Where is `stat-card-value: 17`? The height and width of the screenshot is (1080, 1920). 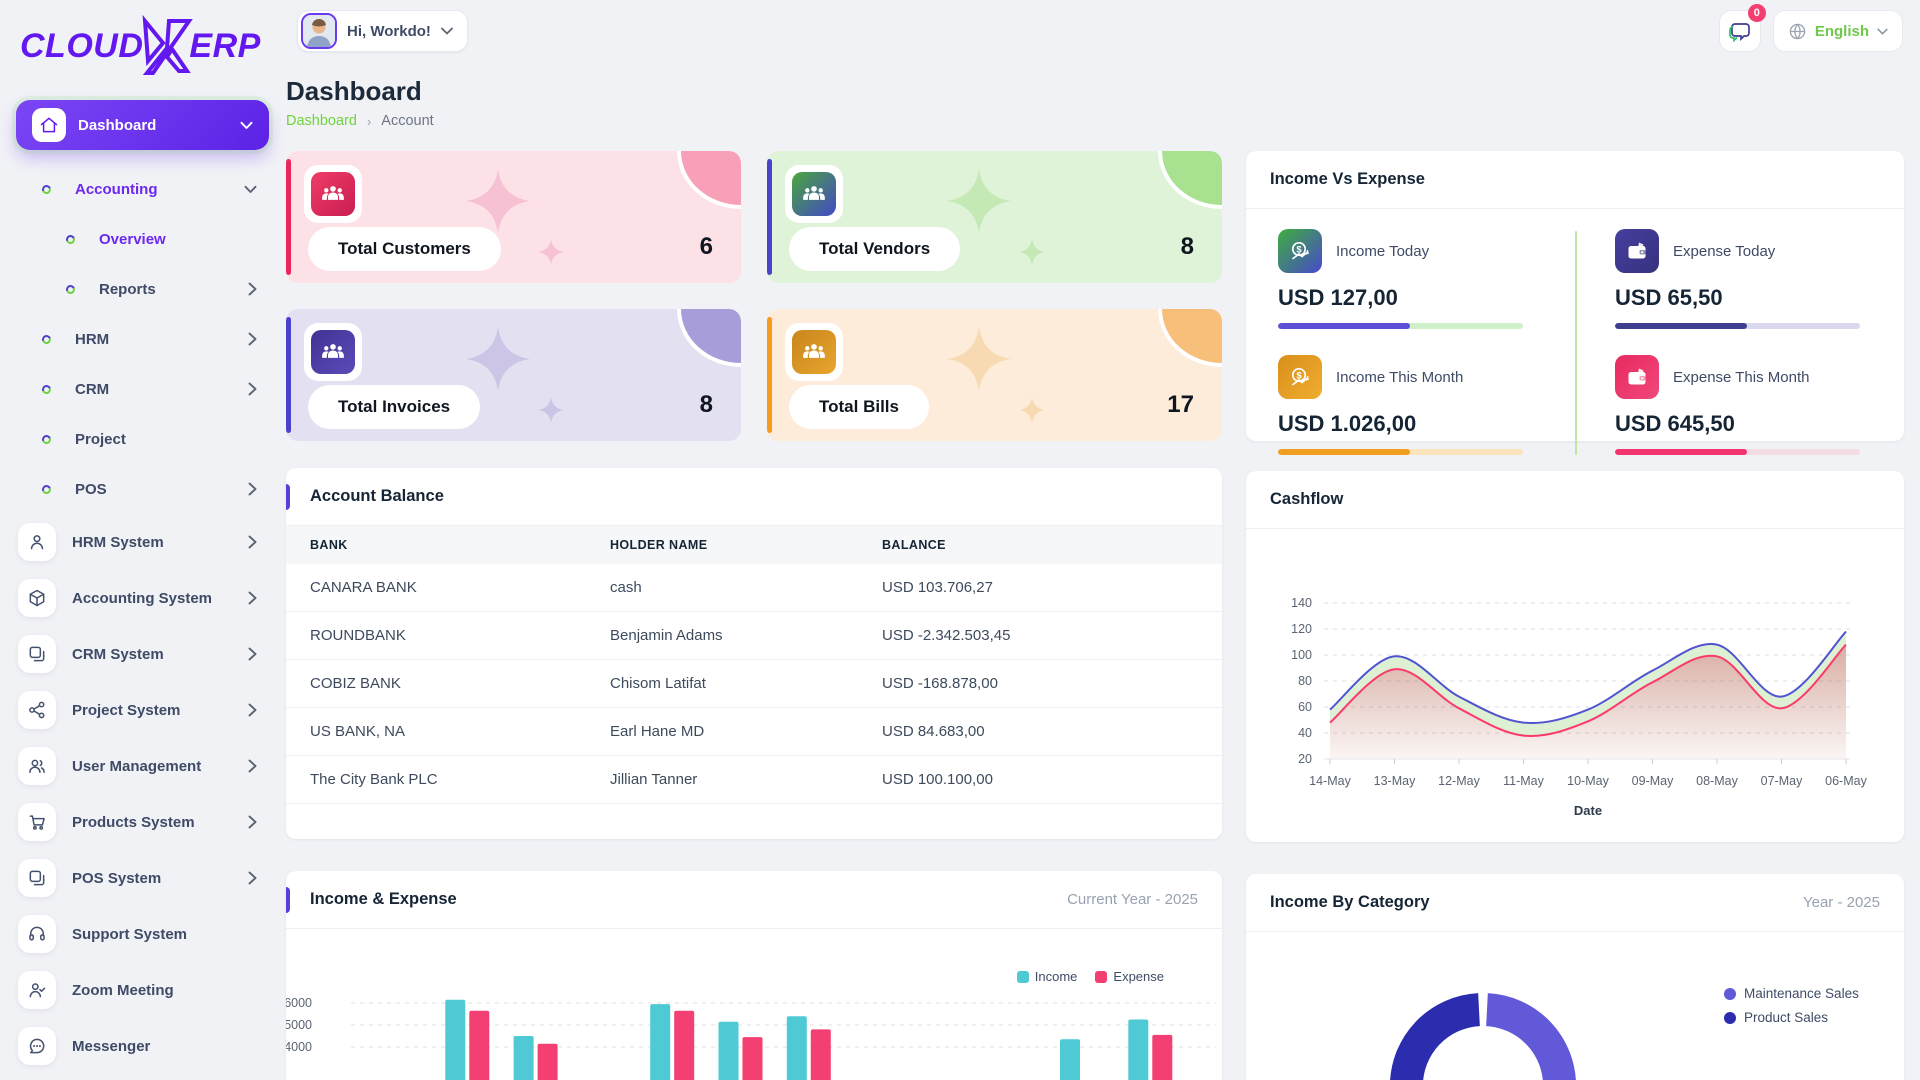 stat-card-value: 17 is located at coordinates (1180, 404).